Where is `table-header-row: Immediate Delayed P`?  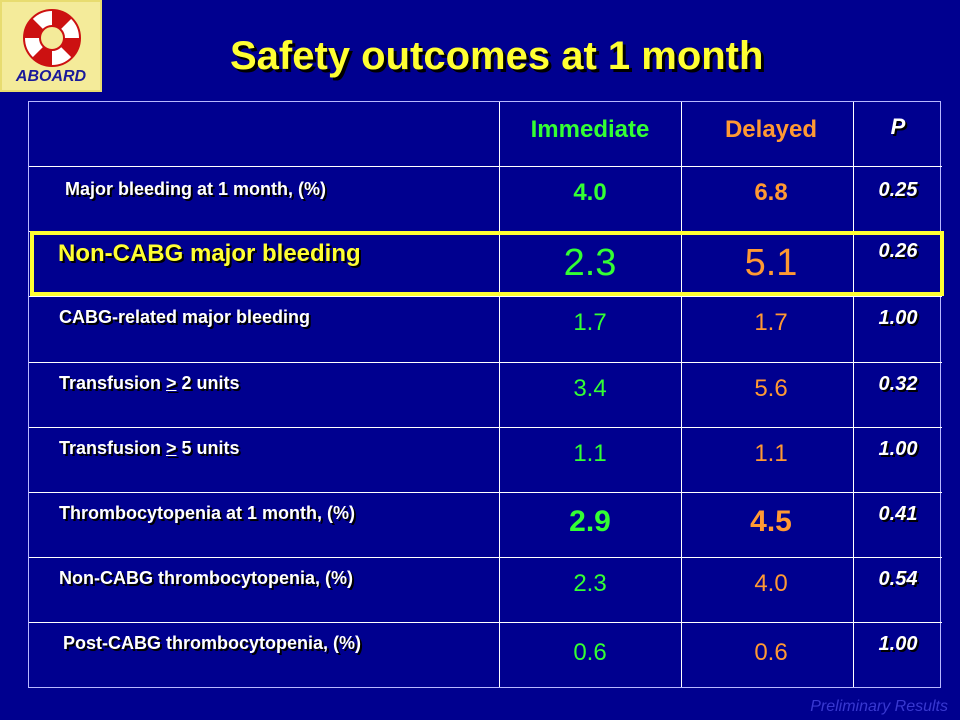
table-header-row: Immediate Delayed P is located at coordinates (485, 134).